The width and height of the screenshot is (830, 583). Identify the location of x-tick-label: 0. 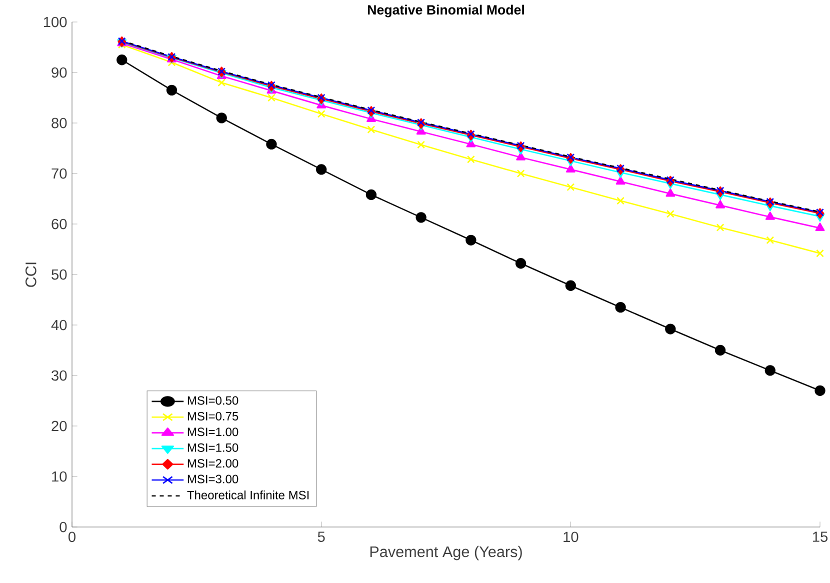
(72, 537).